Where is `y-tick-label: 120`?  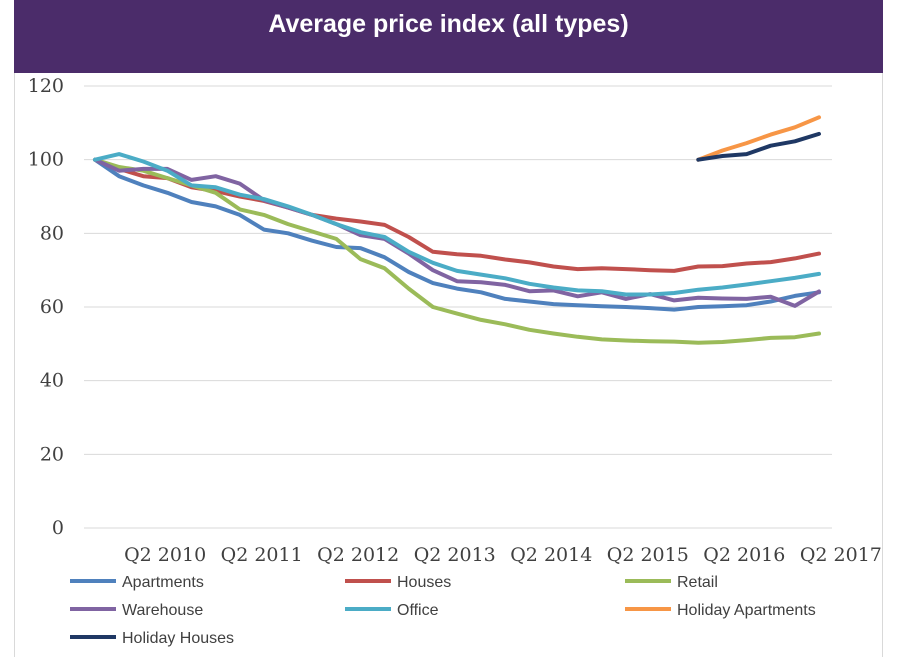
y-tick-label: 120 is located at coordinates (46, 86).